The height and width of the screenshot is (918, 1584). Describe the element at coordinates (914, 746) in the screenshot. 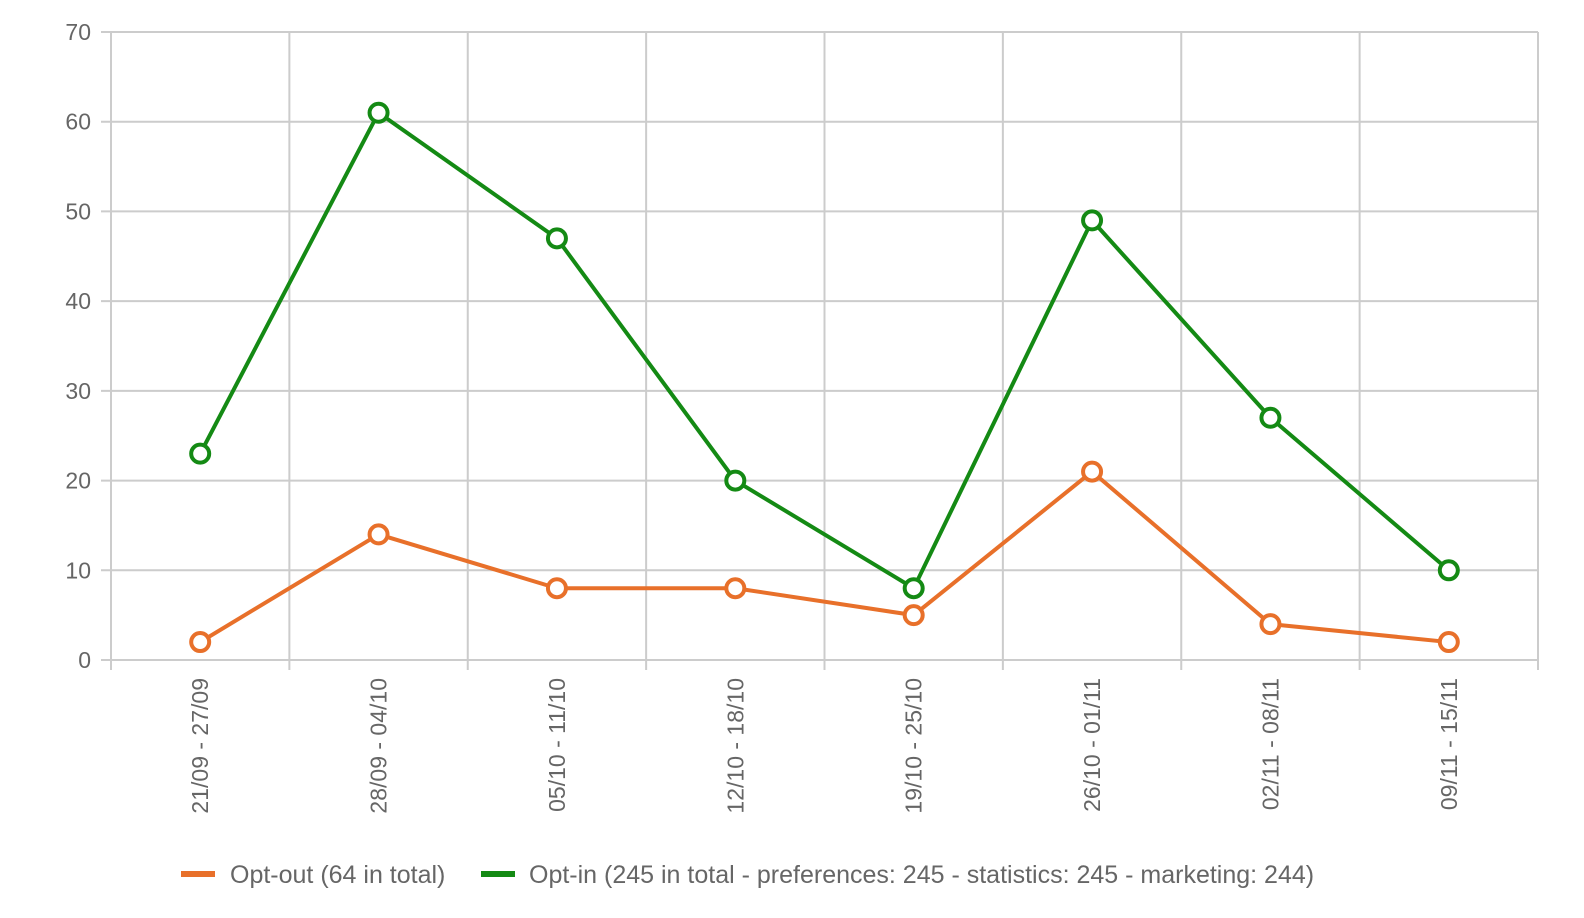

I see `x-tick-label: 19/10 - 25/10` at that location.